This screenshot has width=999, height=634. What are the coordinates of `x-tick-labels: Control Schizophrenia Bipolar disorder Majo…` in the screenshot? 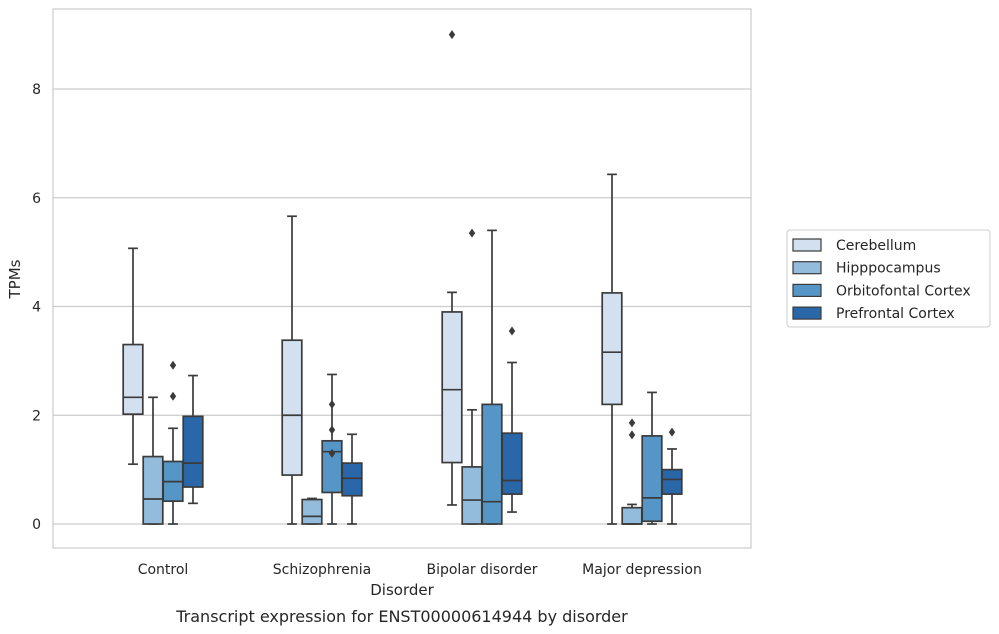 It's located at (420, 570).